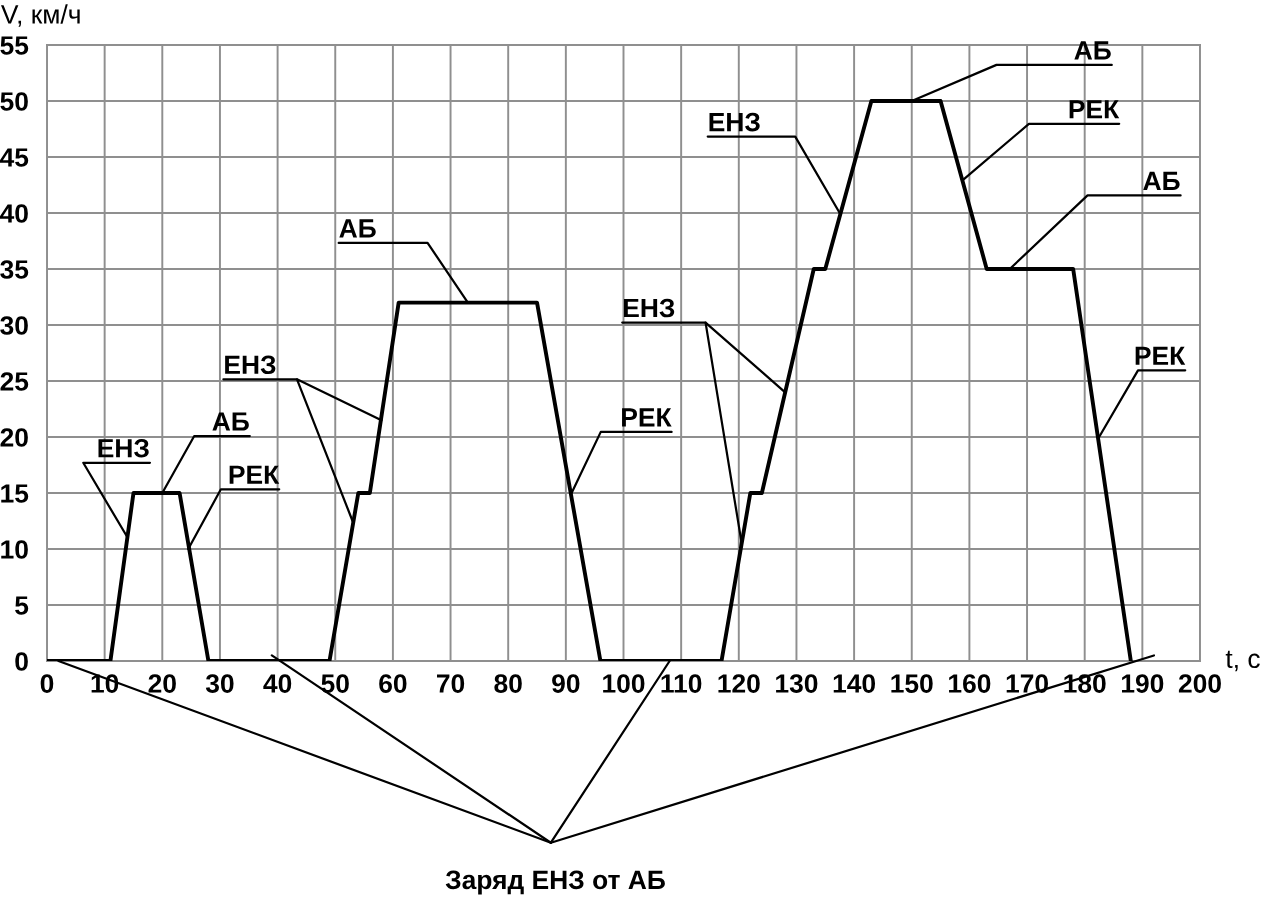 The height and width of the screenshot is (903, 1265). I want to click on y-tick-label: 45, so click(14, 157).